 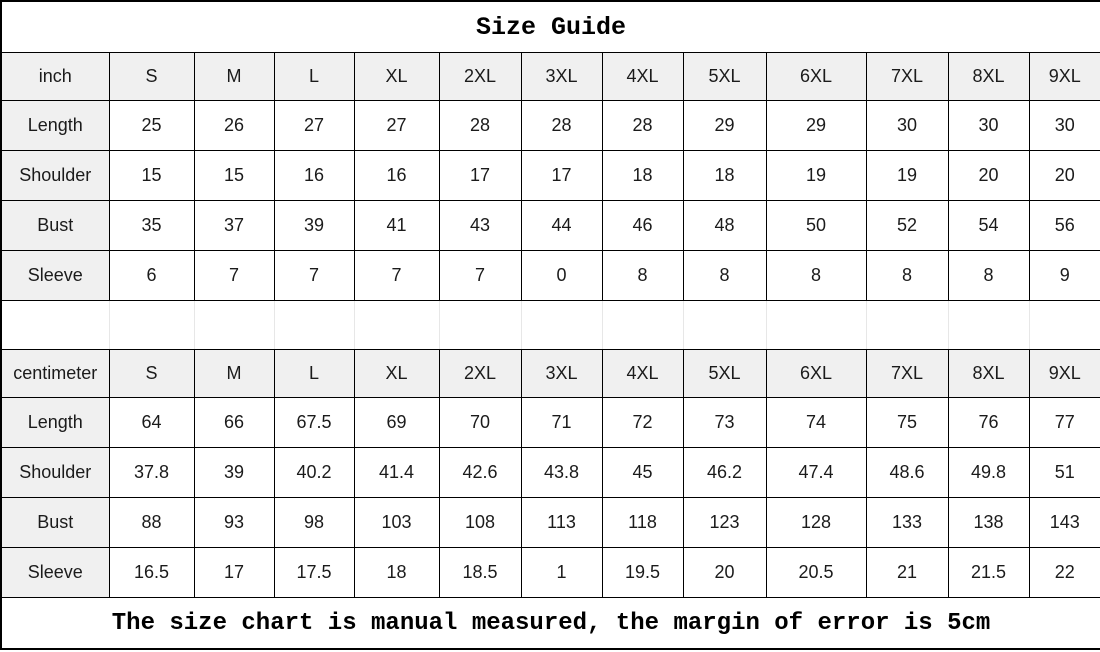 I want to click on measurement-value-cell: 7, so click(x=480, y=275).